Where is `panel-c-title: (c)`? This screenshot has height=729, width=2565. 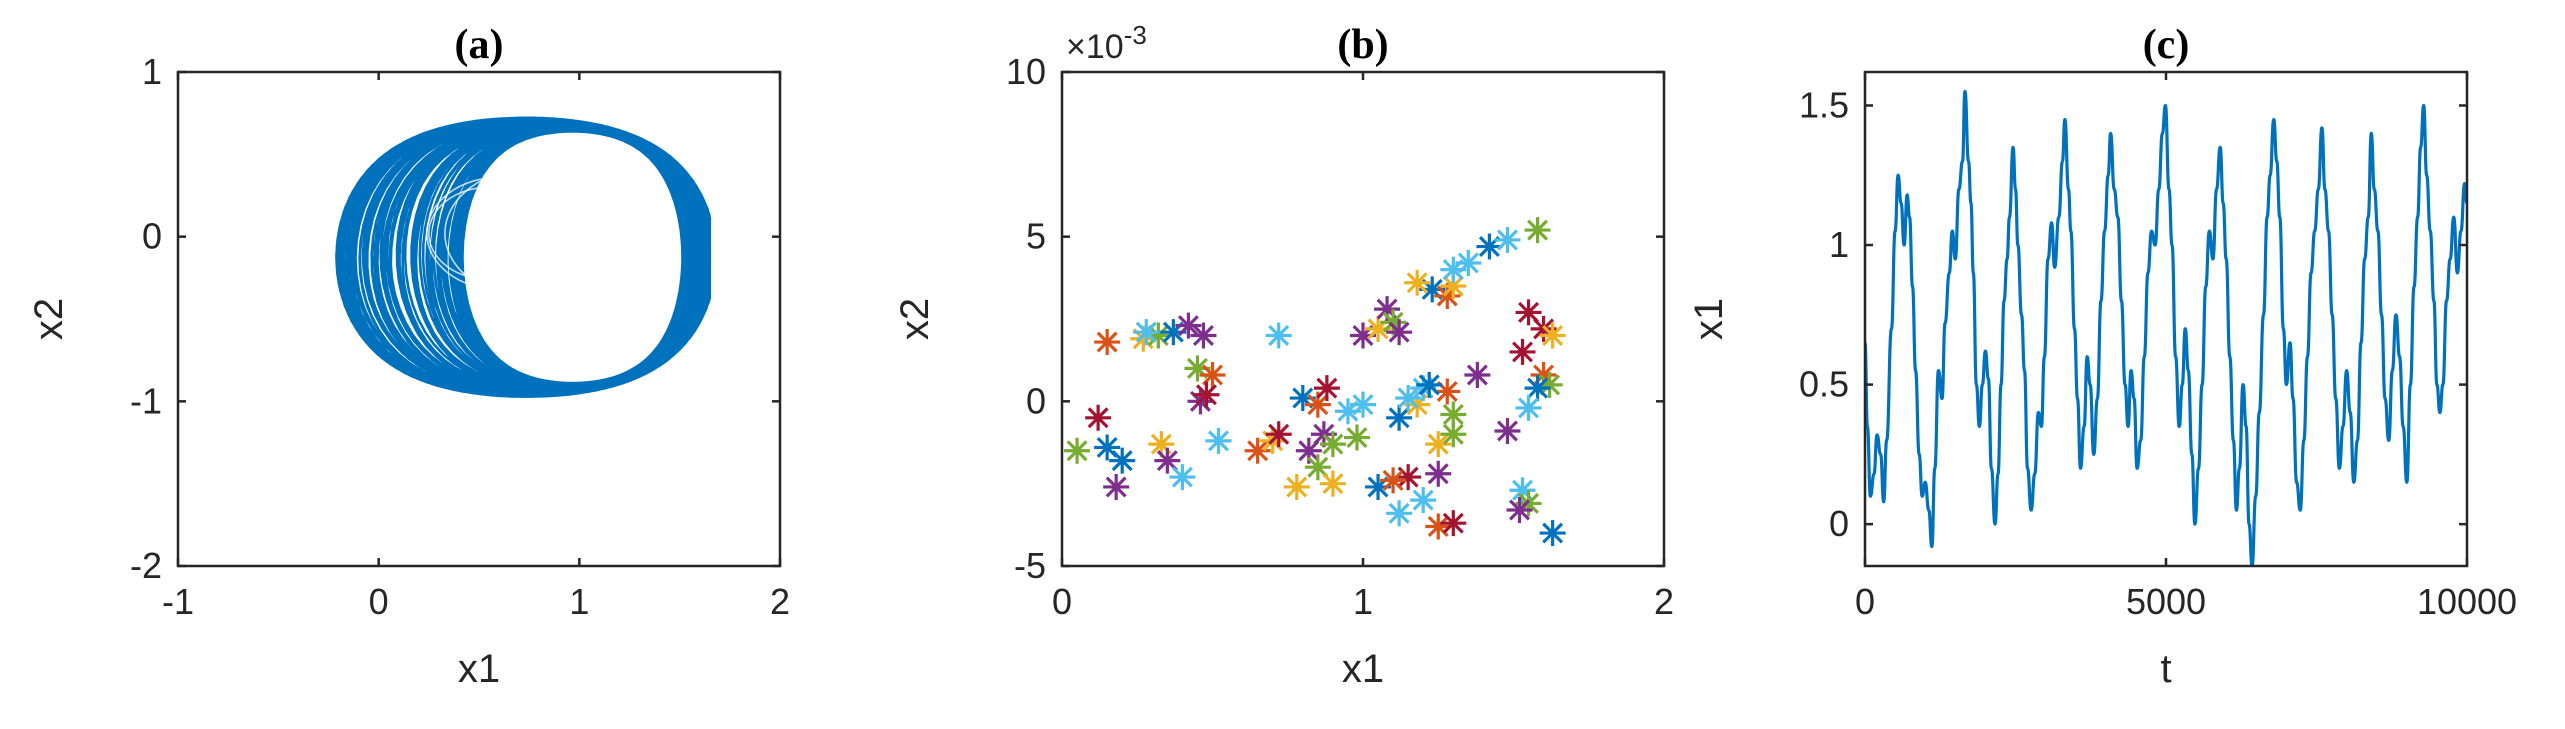
panel-c-title: (c) is located at coordinates (2166, 45).